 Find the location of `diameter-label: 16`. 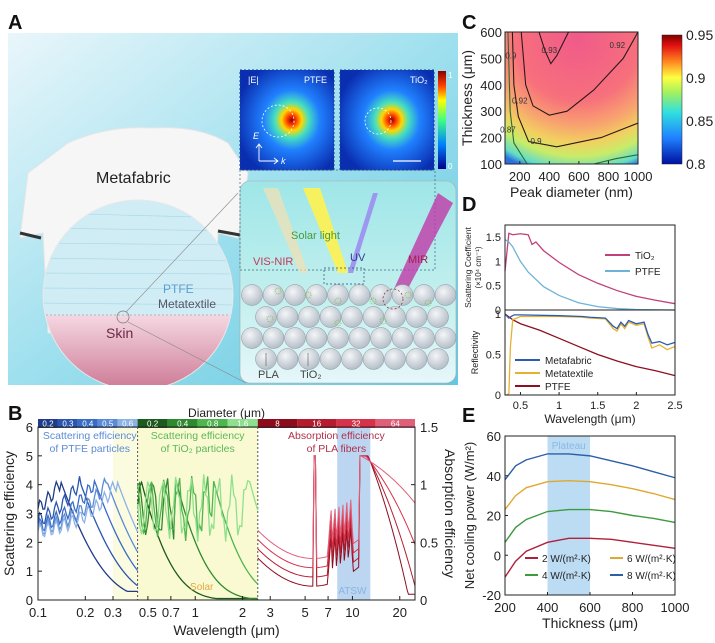

diameter-label: 16 is located at coordinates (316, 424).